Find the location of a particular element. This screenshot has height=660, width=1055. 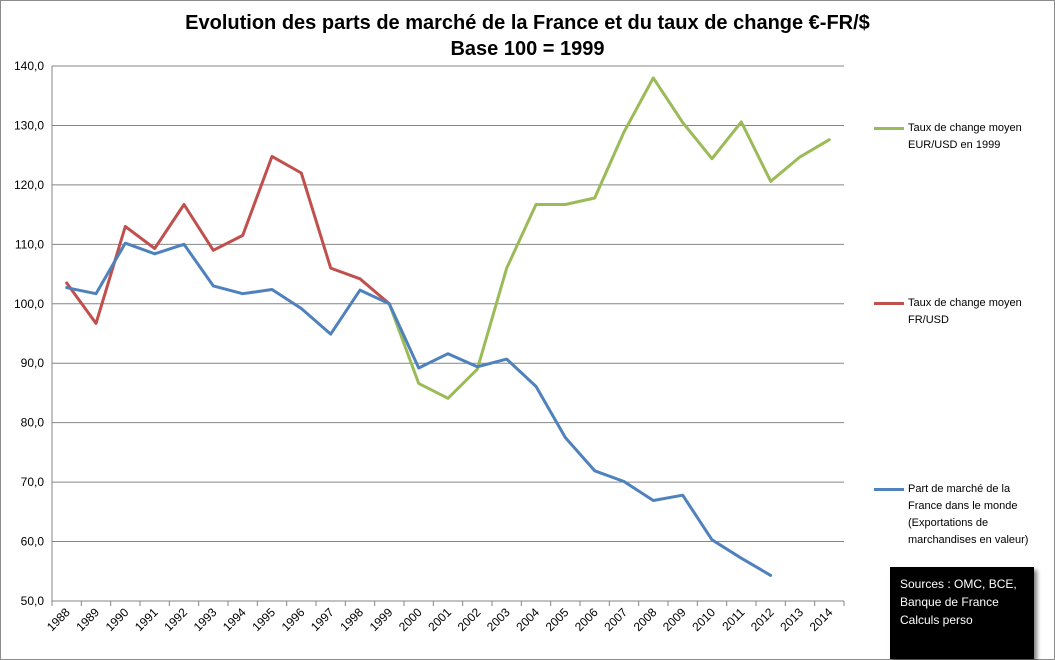

y-tick-label: 120,0 is located at coordinates (29, 185).